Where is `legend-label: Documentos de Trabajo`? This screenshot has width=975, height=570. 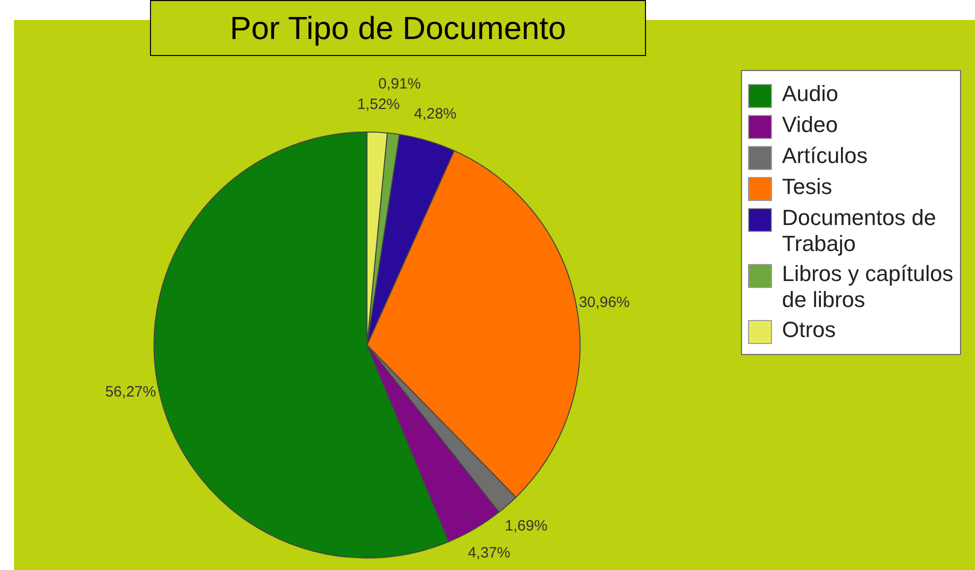 legend-label: Documentos de Trabajo is located at coordinates (860, 231).